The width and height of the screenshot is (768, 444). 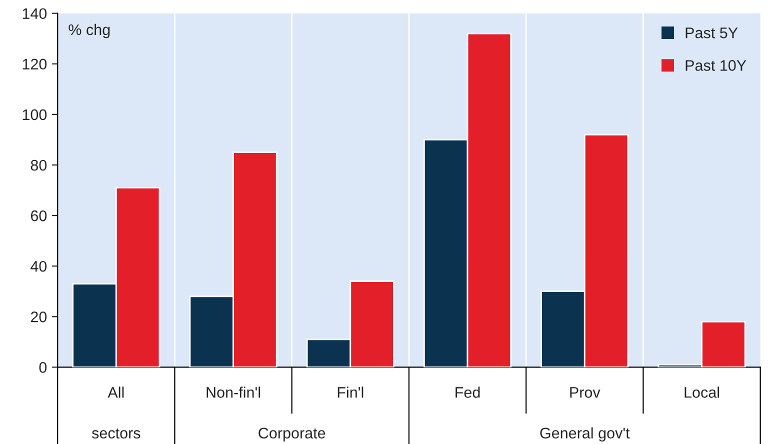 What do you see at coordinates (116, 412) in the screenshot?
I see `category-label: All sectors` at bounding box center [116, 412].